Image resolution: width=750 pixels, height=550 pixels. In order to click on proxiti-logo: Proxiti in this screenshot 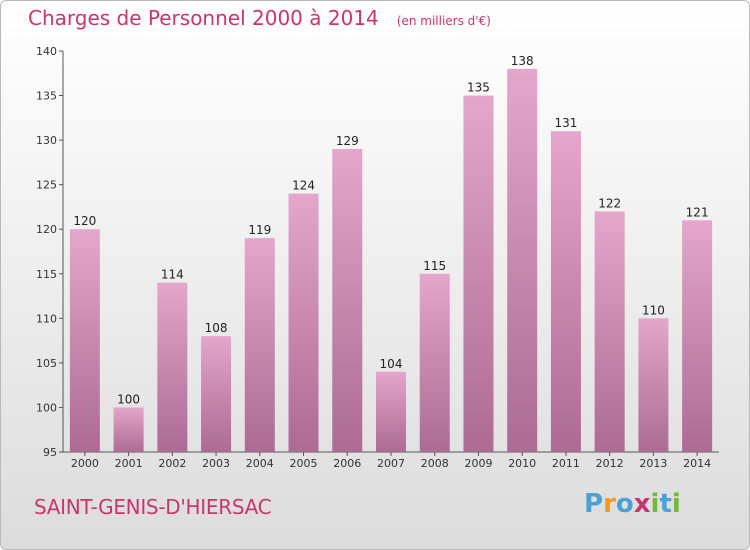, I will do `click(632, 504)`.